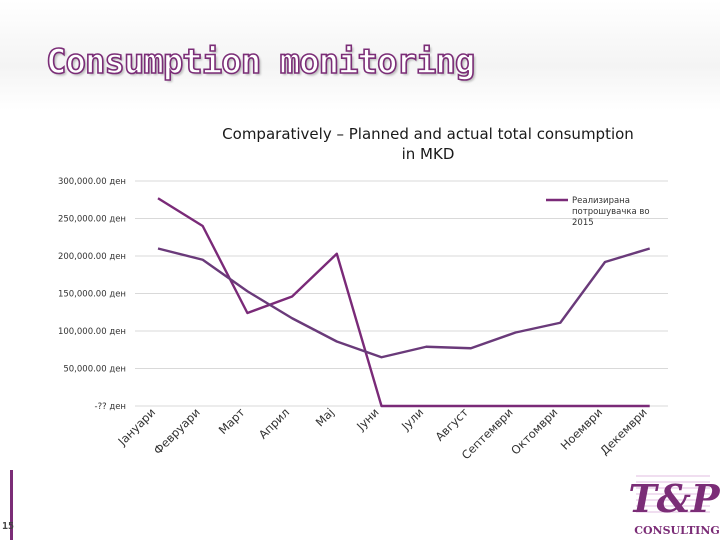 The height and width of the screenshot is (540, 720). Describe the element at coordinates (260, 62) in the screenshot. I see `slide-title: Consumption monitoring` at that location.